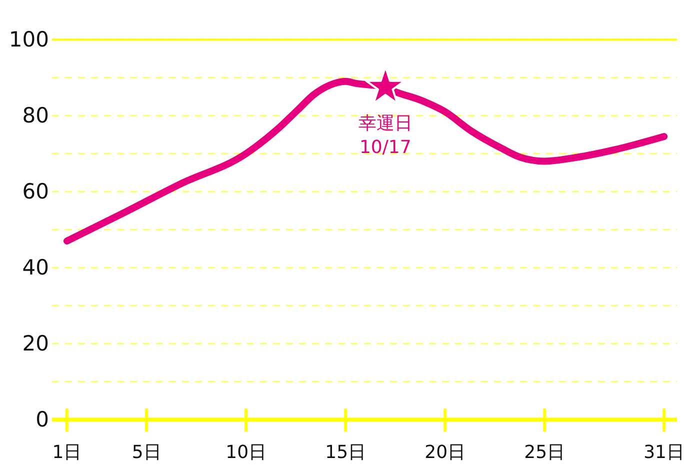 The height and width of the screenshot is (467, 700). I want to click on y-tick-label: 0, so click(42, 419).